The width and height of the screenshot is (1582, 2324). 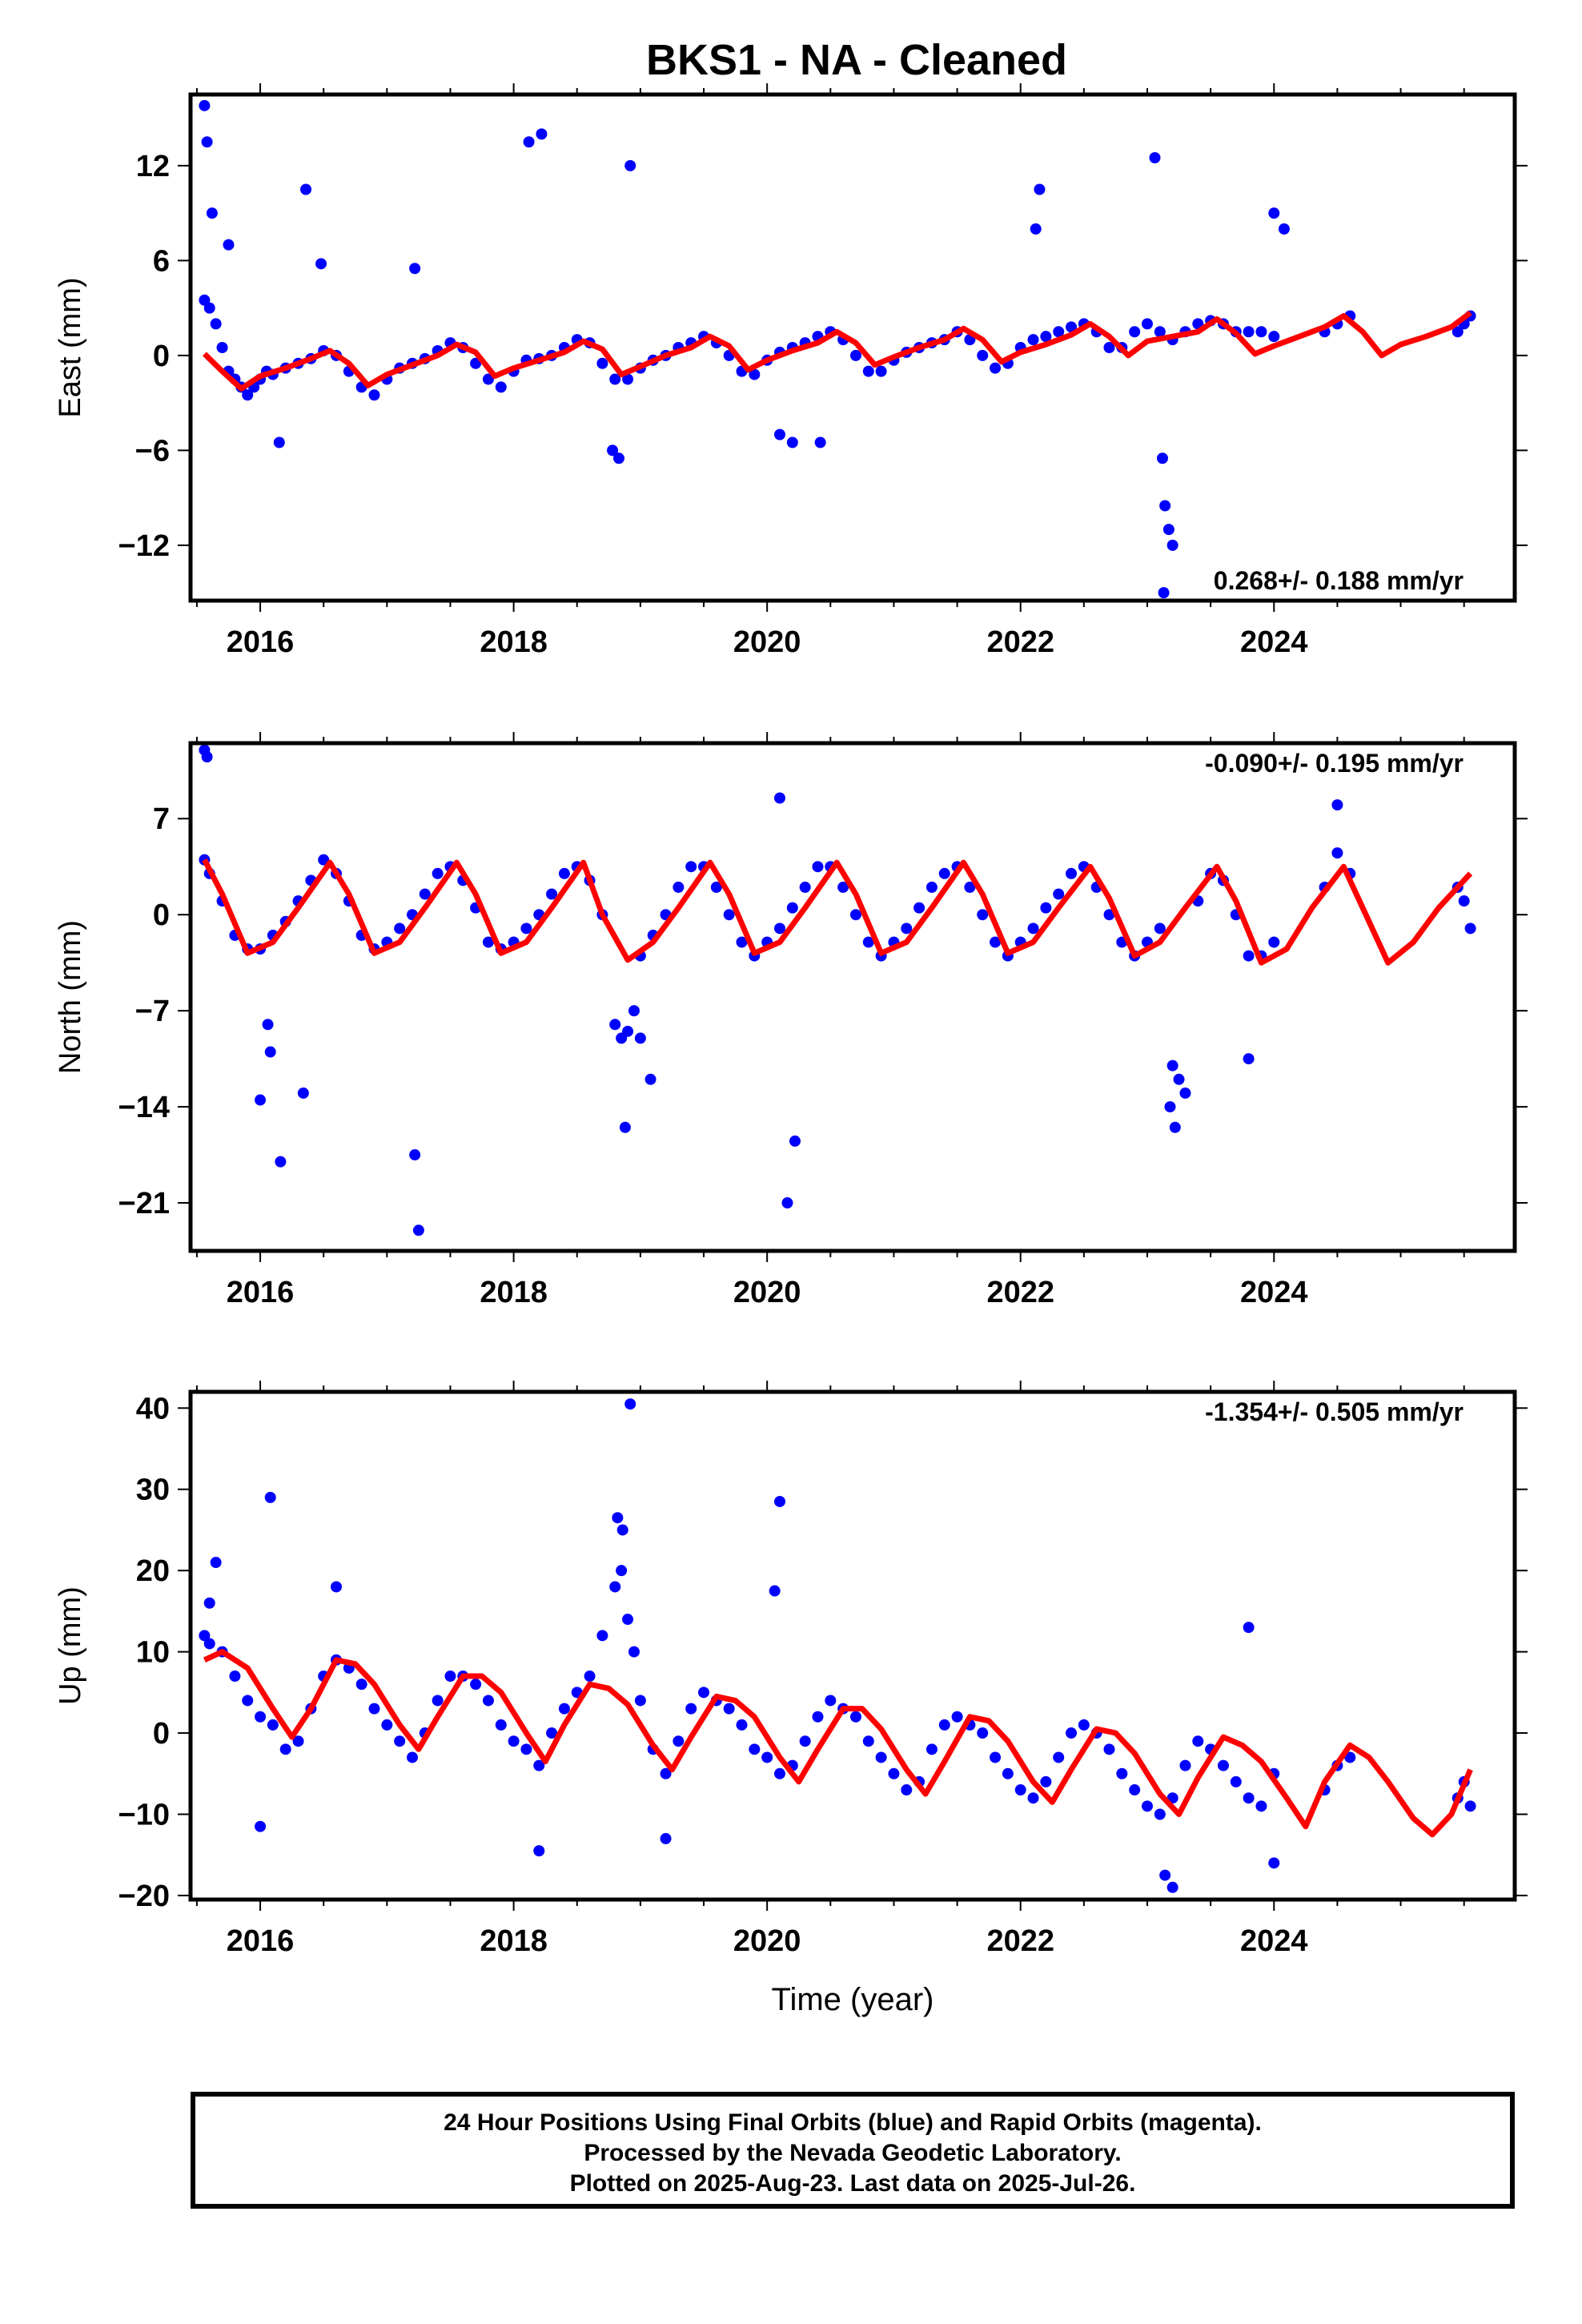 I want to click on y-axis-label: East (mm), so click(x=70, y=347).